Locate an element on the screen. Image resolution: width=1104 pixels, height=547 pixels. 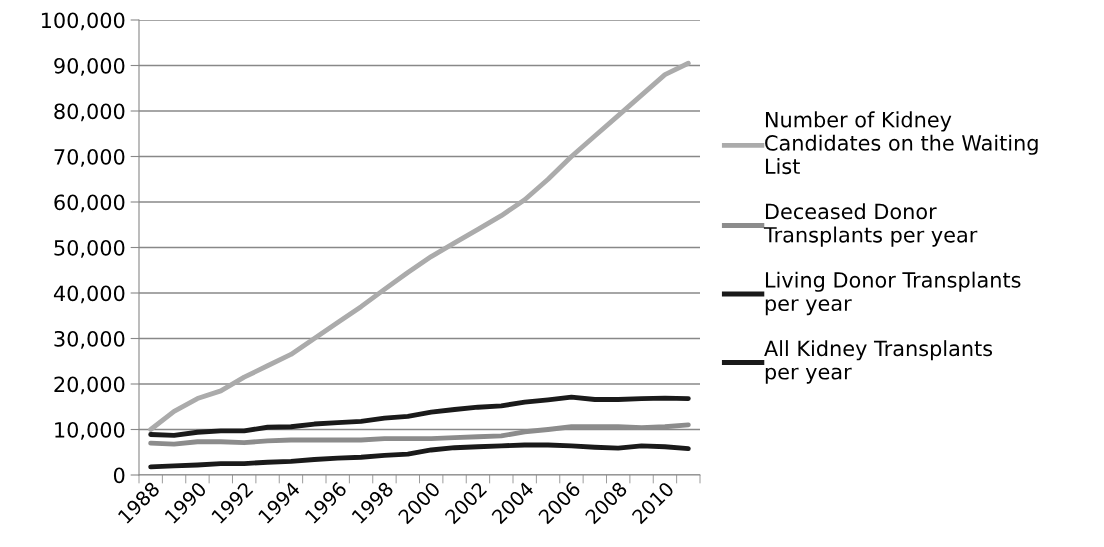
y-tick-label: 20,000 is located at coordinates (89, 385).